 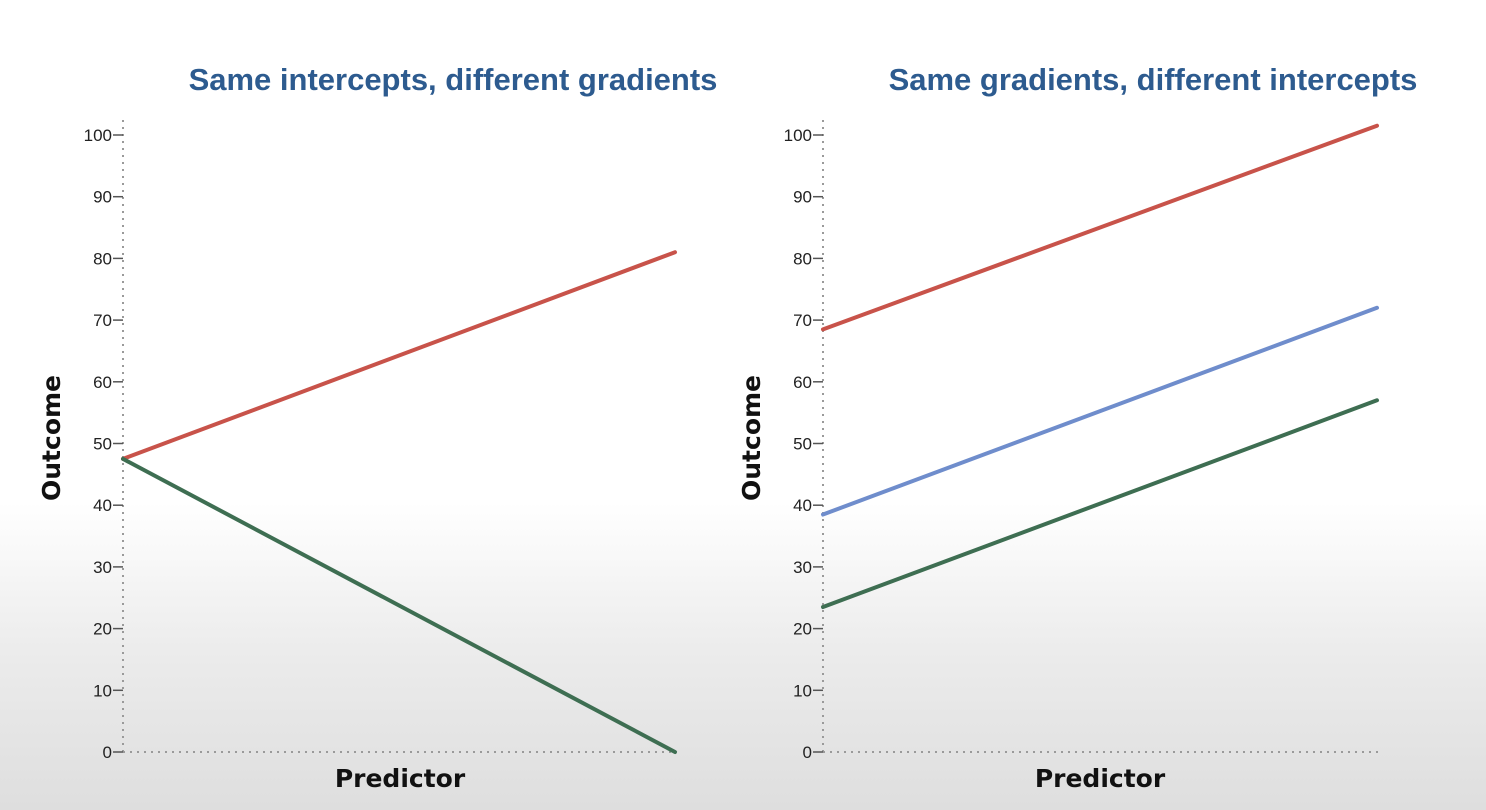 What do you see at coordinates (453, 79) in the screenshot?
I see `chart-title: Same intercepts, different gradients` at bounding box center [453, 79].